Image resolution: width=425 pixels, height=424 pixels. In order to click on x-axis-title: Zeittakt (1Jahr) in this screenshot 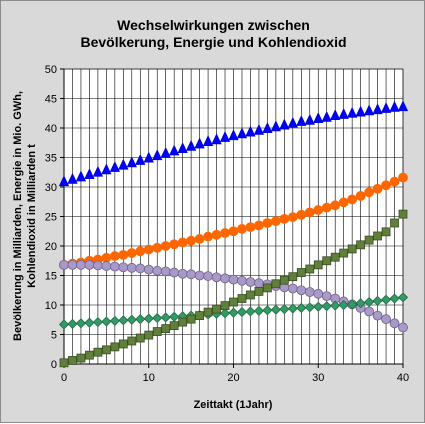, I will do `click(233, 405)`.